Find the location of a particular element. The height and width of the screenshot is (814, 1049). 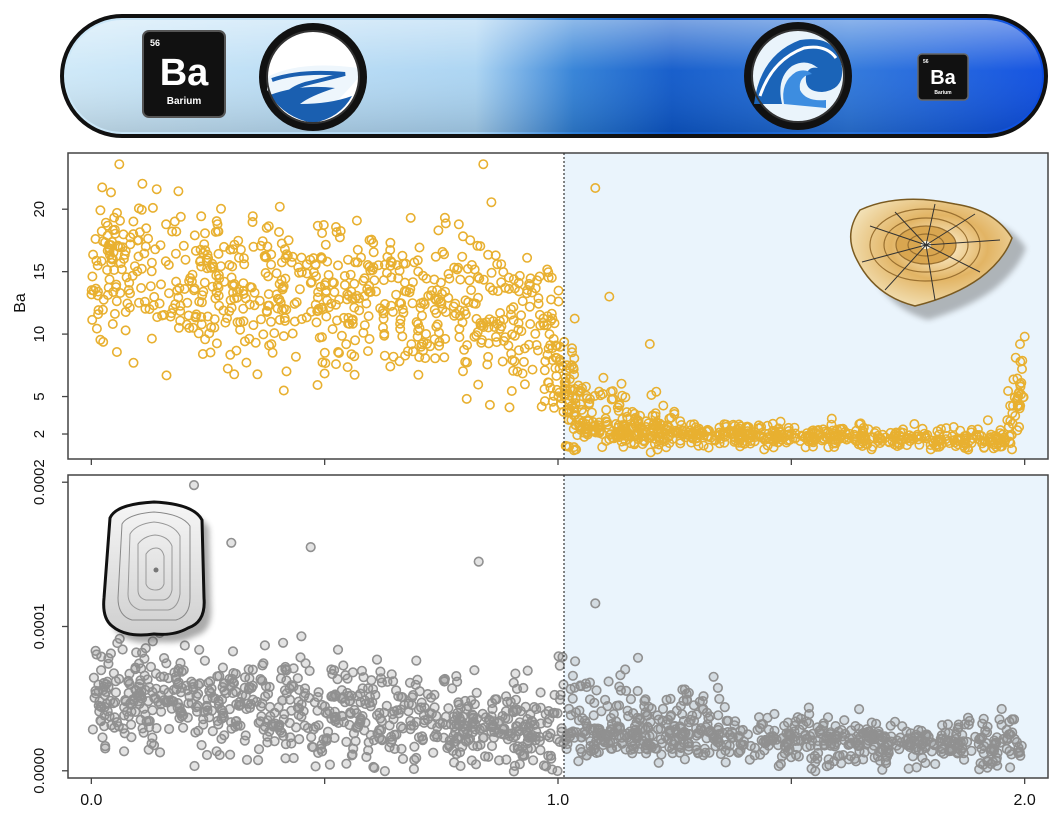

x-tick-label: 2.0 is located at coordinates (1025, 800).